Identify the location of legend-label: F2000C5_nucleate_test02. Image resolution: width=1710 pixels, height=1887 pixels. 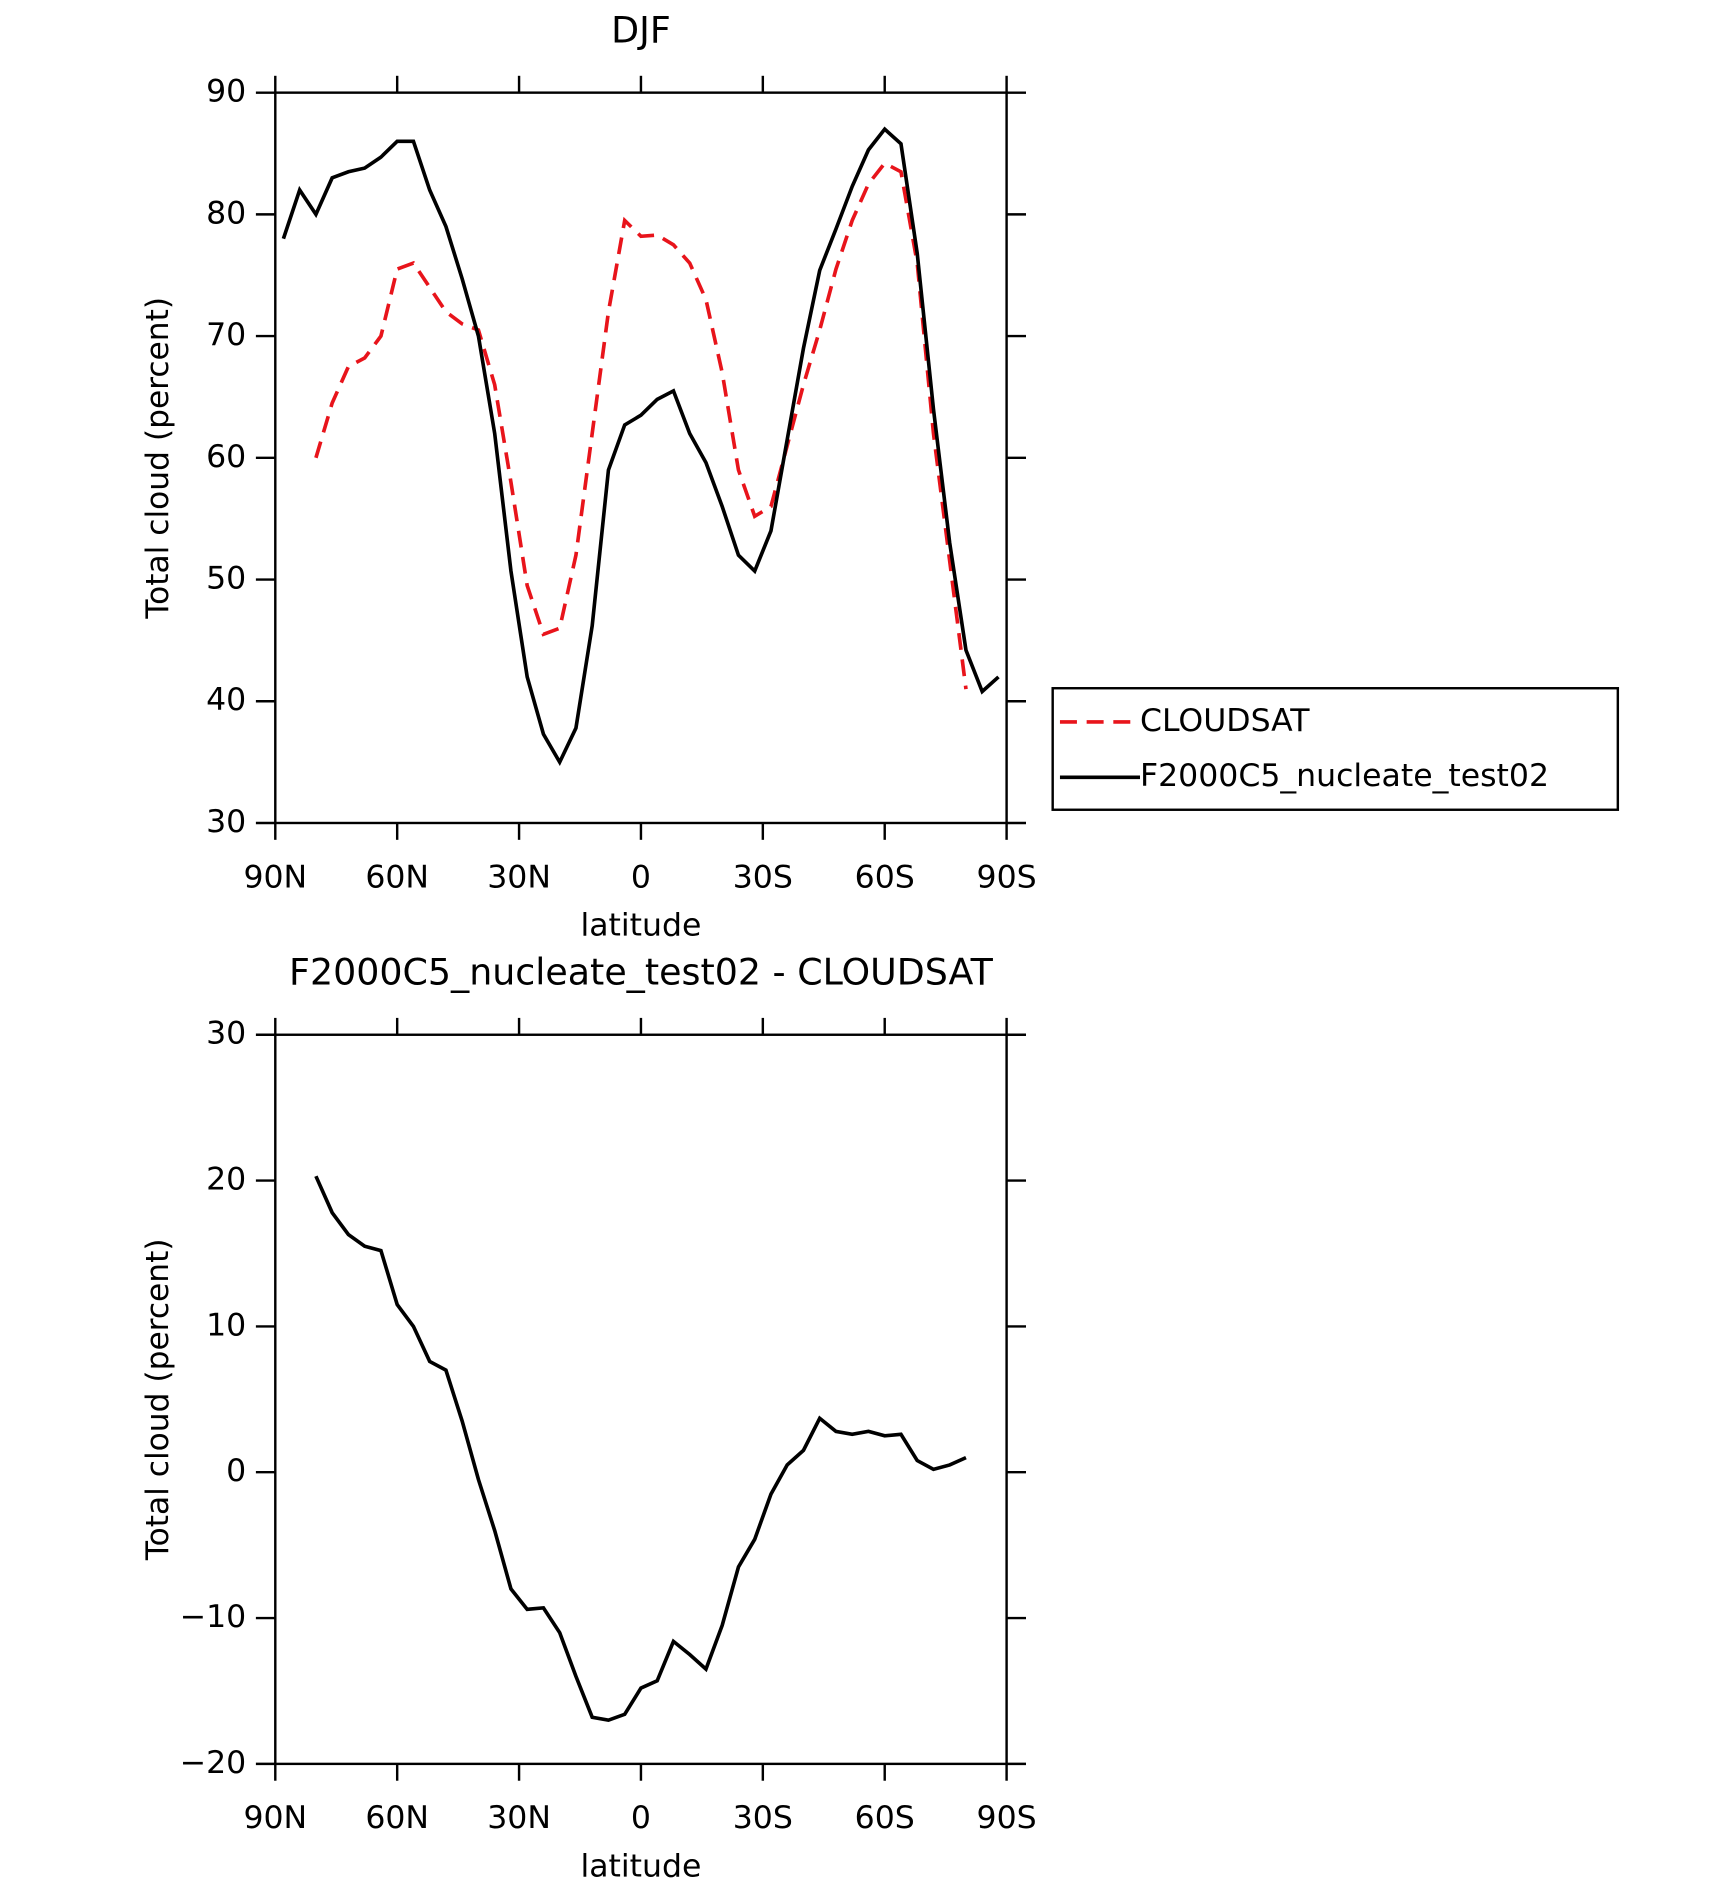
(1344, 776).